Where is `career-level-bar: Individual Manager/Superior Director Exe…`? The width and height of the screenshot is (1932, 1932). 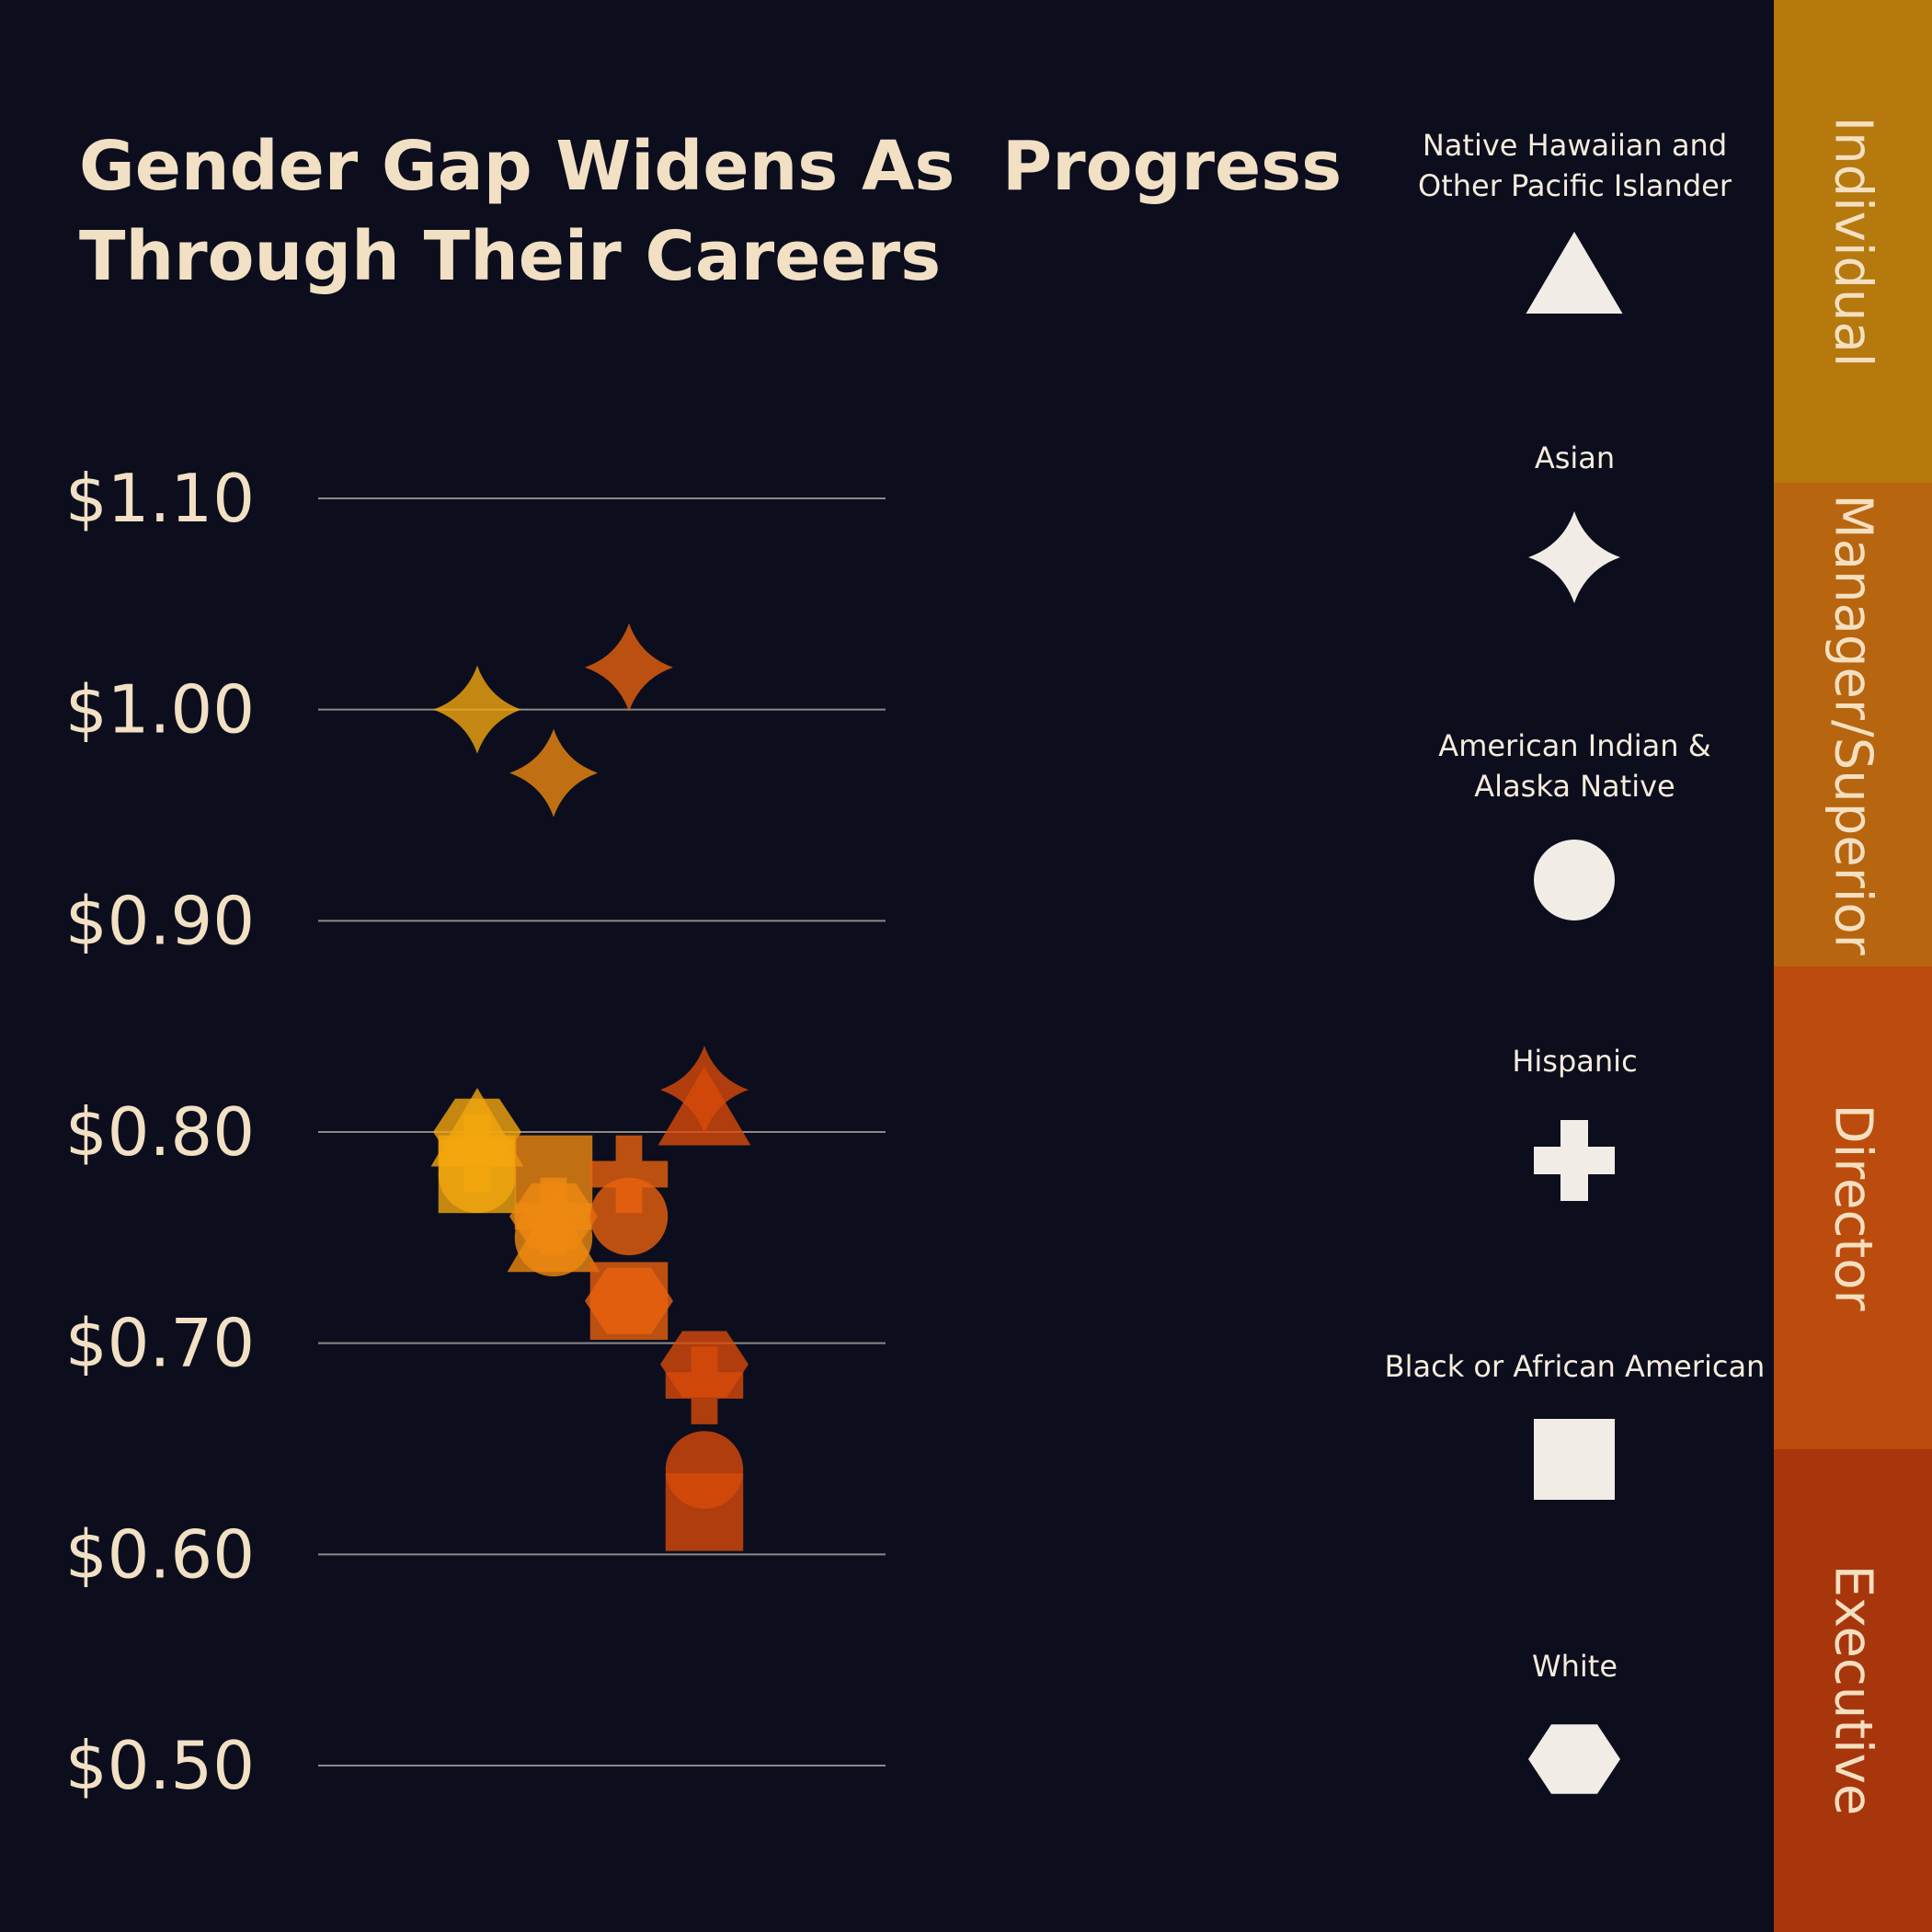 career-level-bar: Individual Manager/Superior Director Exe… is located at coordinates (1853, 966).